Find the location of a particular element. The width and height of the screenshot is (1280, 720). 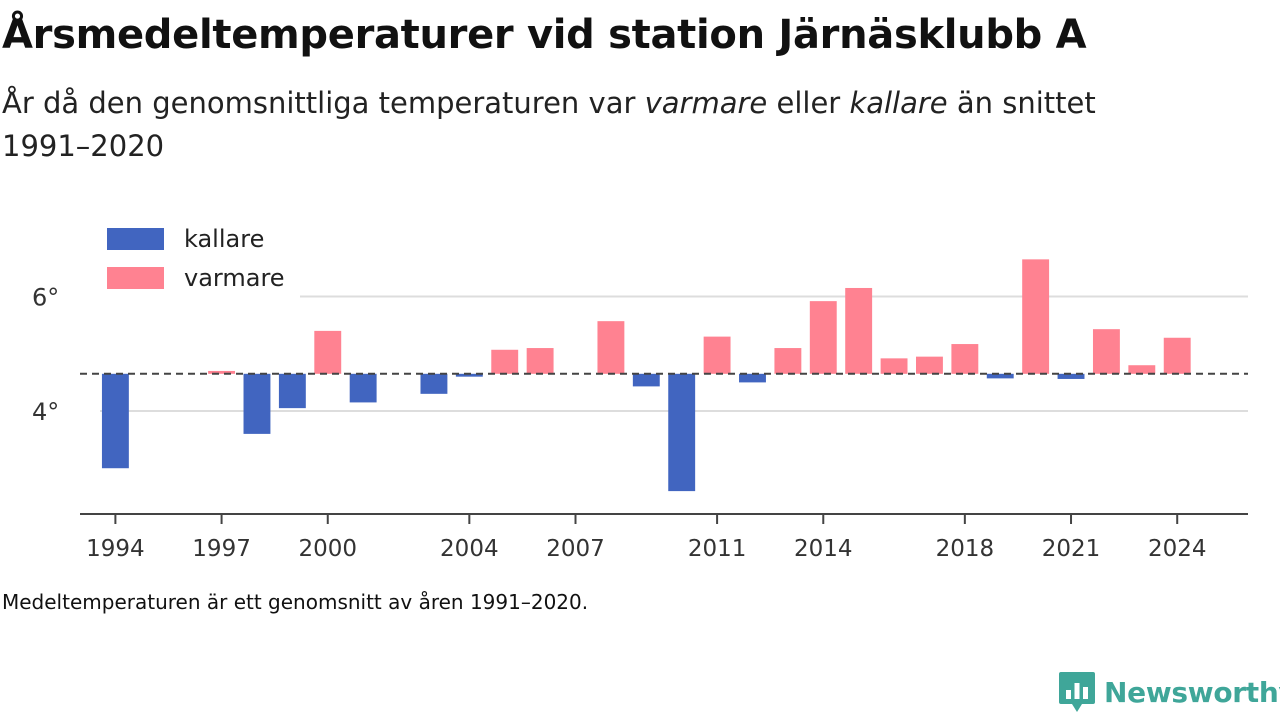

x-tick-label: 2014 is located at coordinates (823, 549).